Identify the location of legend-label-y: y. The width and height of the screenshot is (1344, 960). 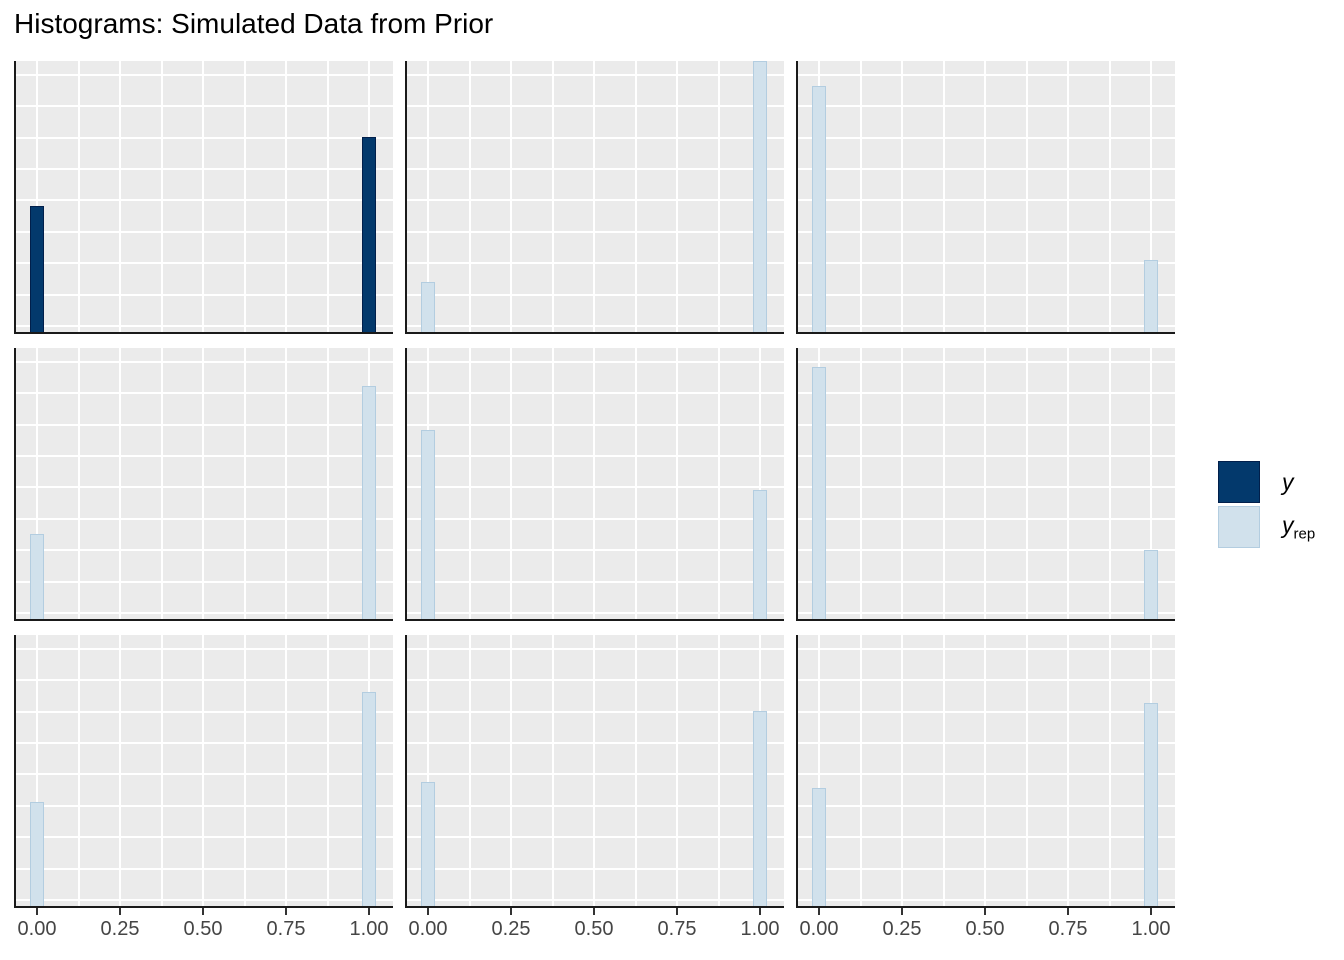
(1288, 481).